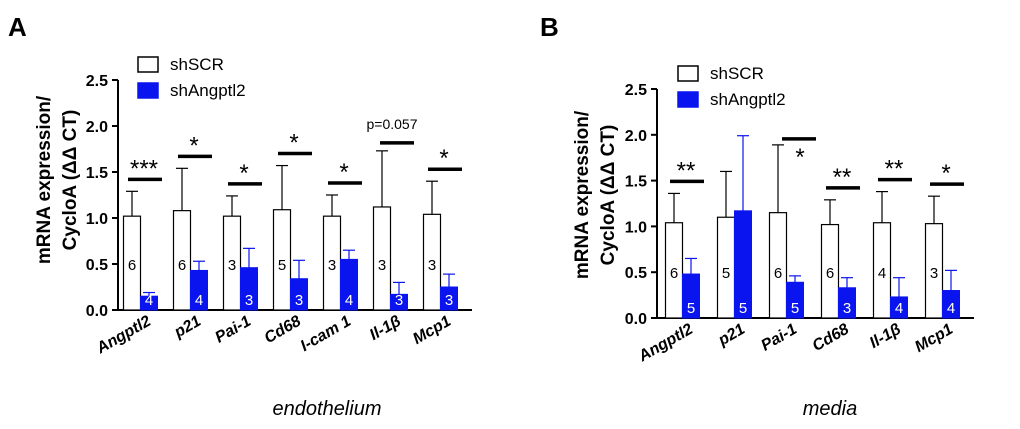  I want to click on n-label-shscr: 4, so click(882, 273).